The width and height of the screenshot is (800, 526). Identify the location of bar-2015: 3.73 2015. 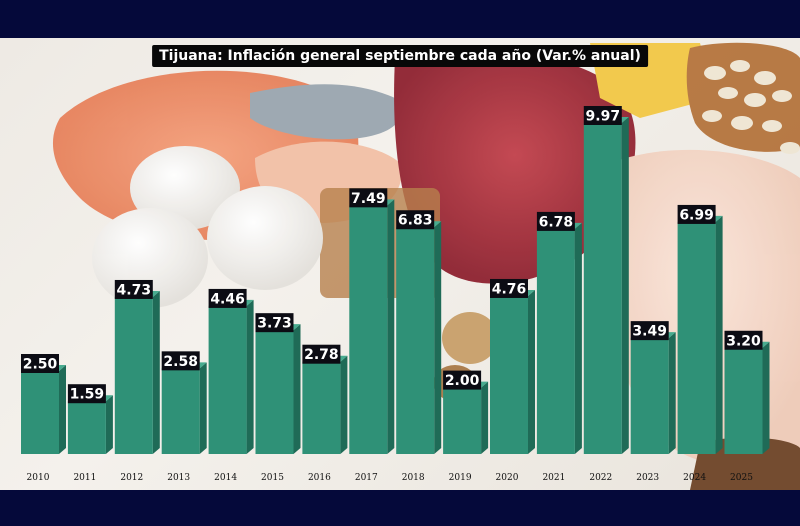
(278, 398).